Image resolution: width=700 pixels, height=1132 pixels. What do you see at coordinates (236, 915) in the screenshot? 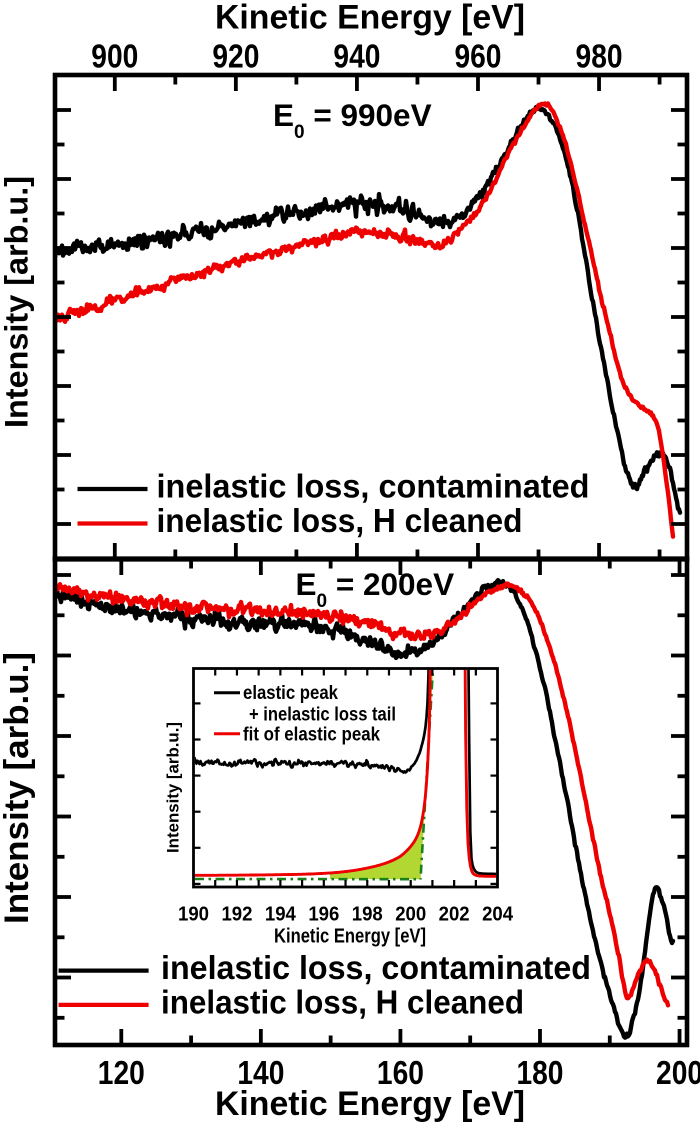
I see `svg-text: 192` at bounding box center [236, 915].